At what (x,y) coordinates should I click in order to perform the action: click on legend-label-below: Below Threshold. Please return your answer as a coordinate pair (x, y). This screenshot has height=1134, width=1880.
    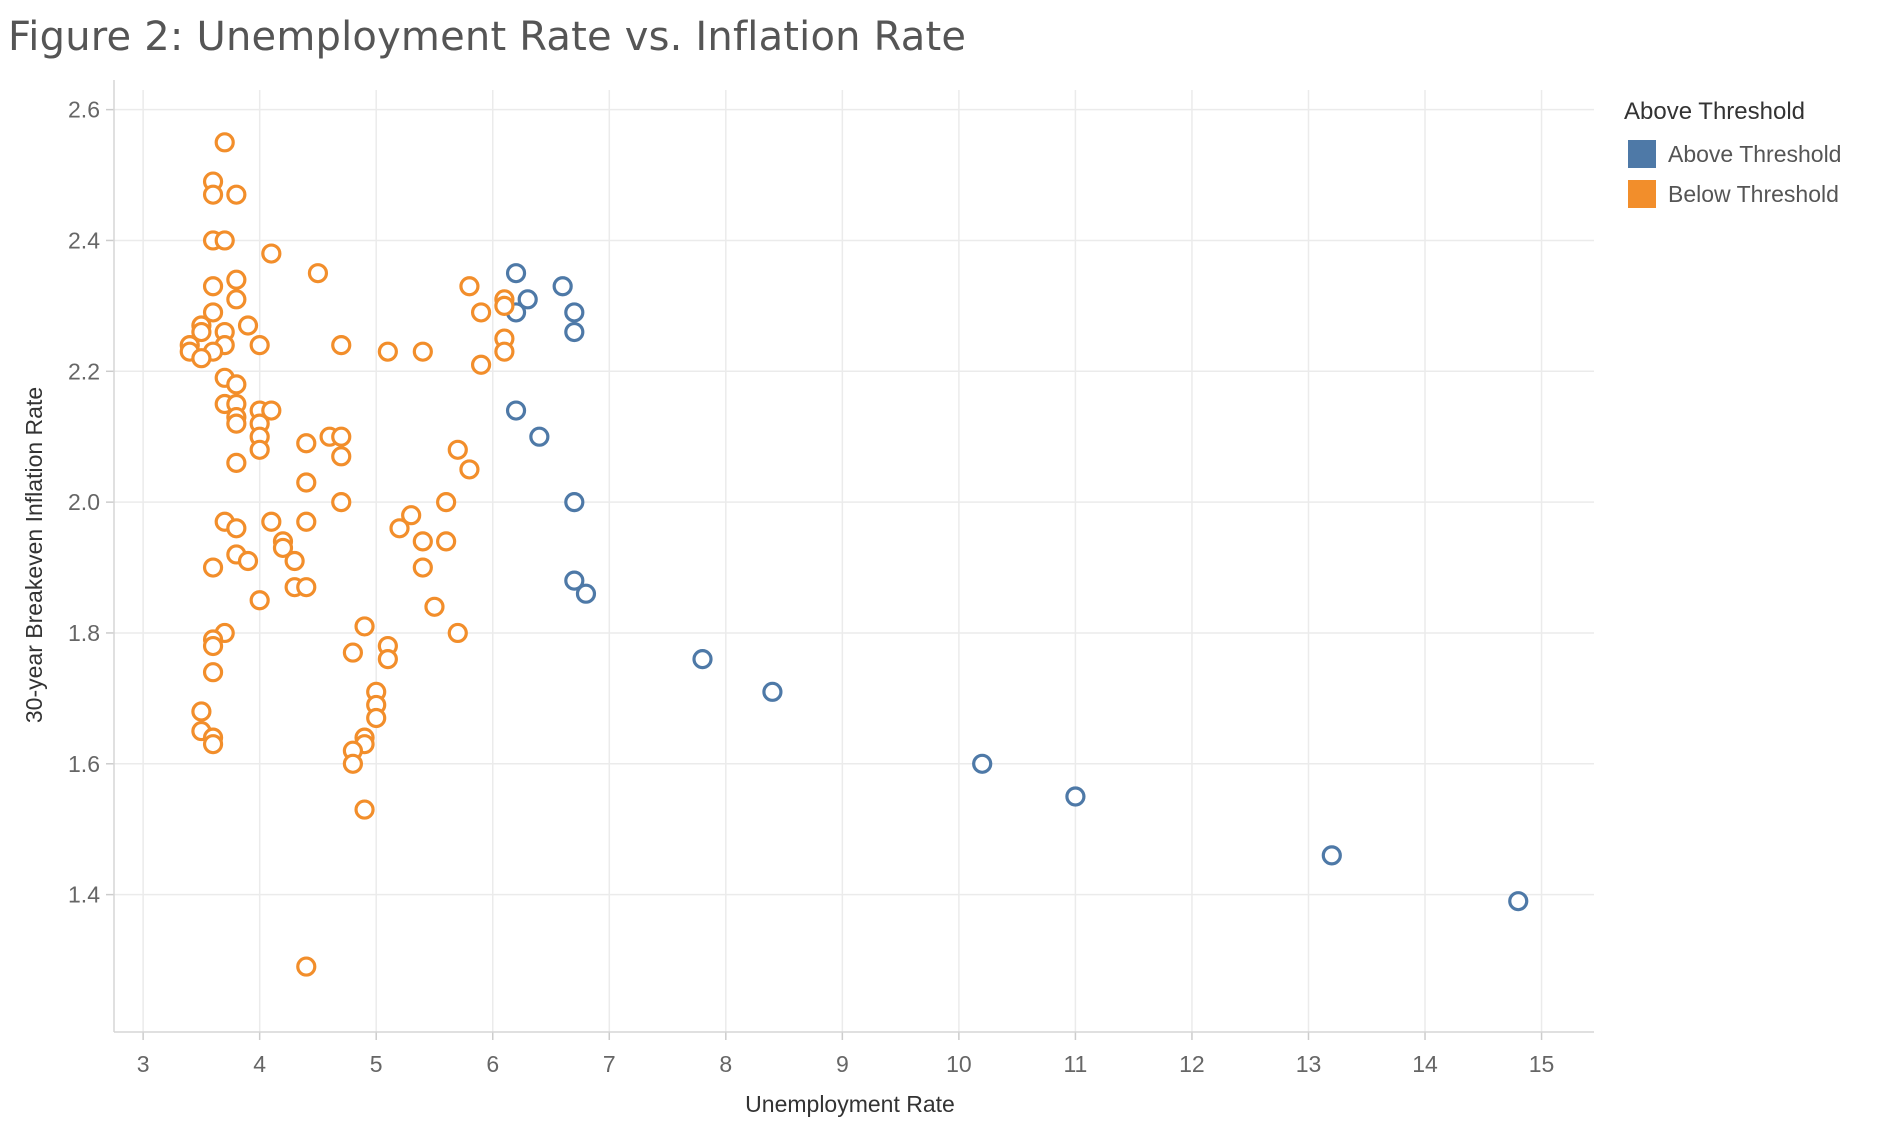
    Looking at the image, I should click on (1753, 193).